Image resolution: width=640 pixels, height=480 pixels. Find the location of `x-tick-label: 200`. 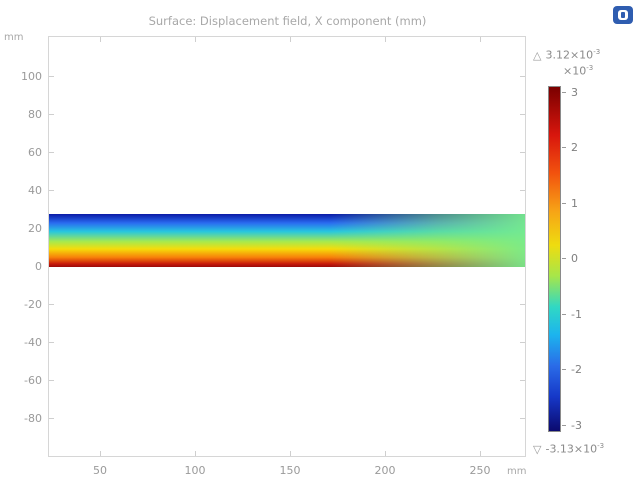

x-tick-label: 200 is located at coordinates (385, 470).